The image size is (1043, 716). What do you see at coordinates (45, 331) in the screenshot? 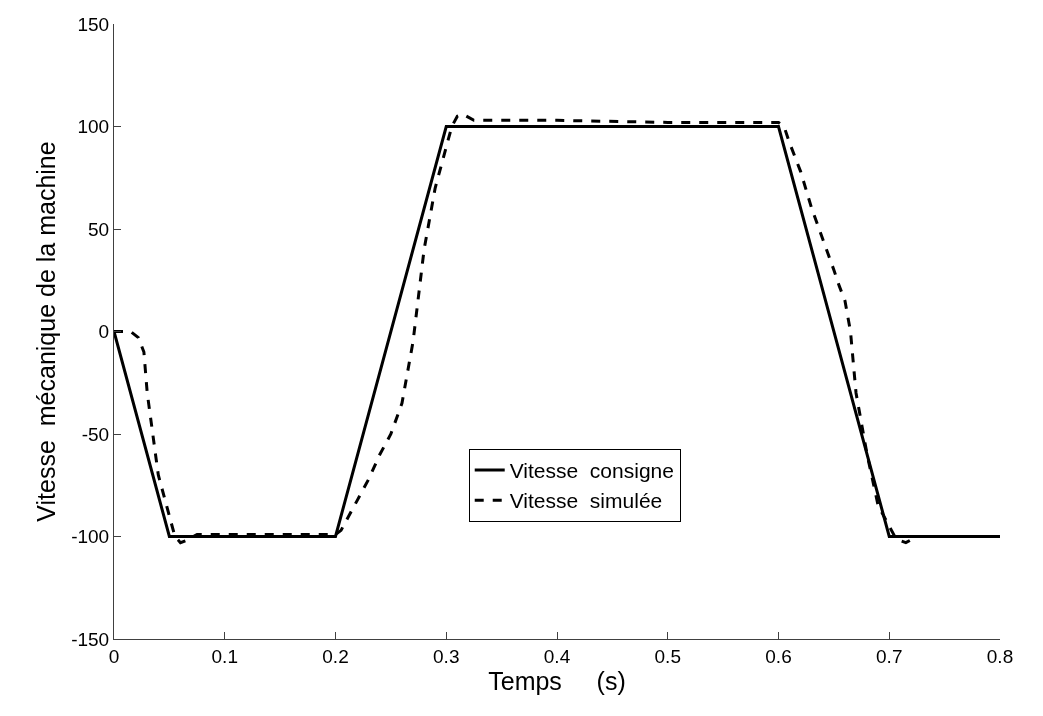
I see `y-axis-title: Vitesse mécanique de la machine` at bounding box center [45, 331].